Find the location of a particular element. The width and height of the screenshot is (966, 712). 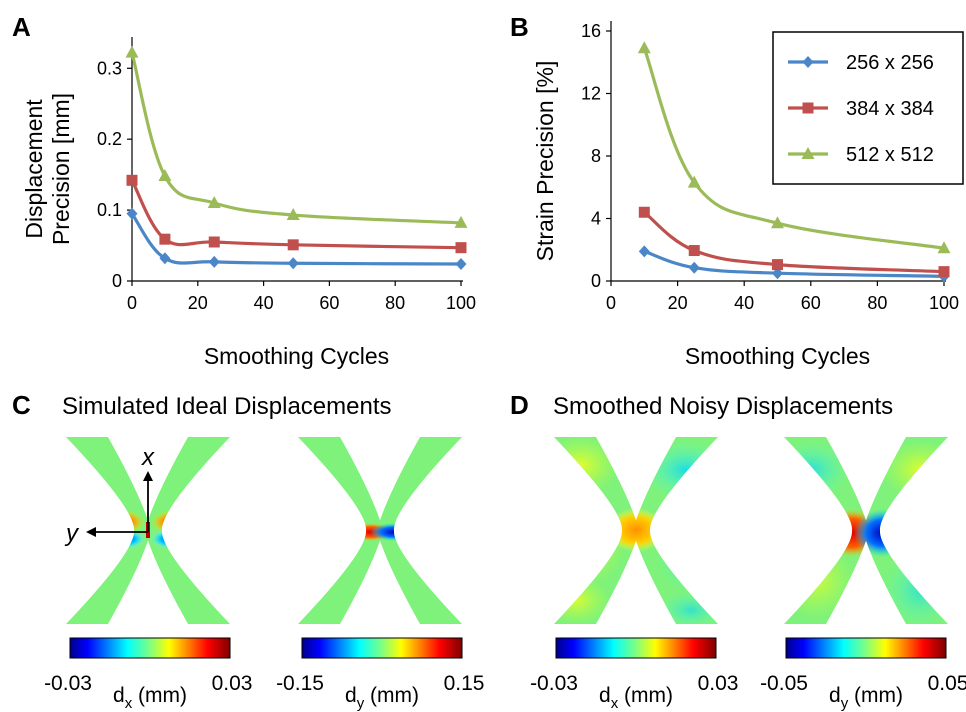

arrow-head is located at coordinates (91, 532).